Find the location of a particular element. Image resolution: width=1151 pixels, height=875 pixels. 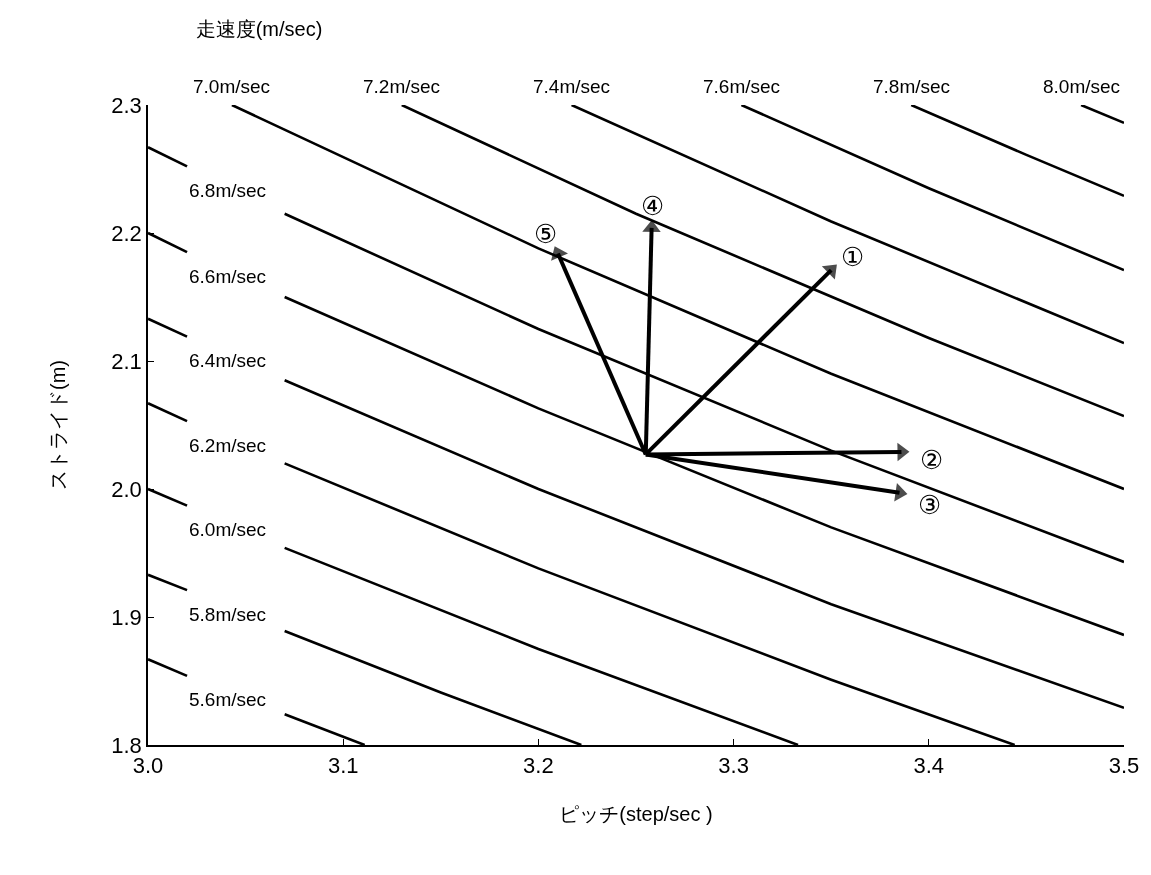

series-label: 5.8m/sec is located at coordinates (228, 614).